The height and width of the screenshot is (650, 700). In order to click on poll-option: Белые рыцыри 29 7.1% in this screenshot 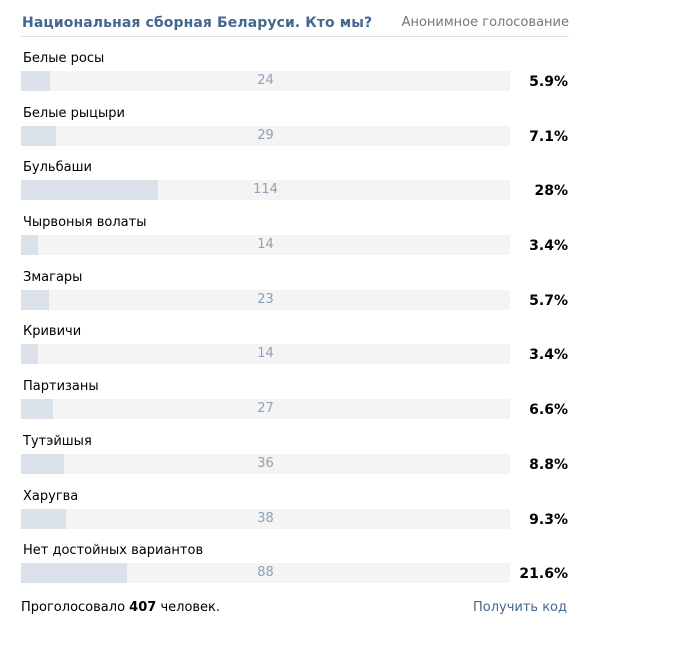, I will do `click(295, 133)`.